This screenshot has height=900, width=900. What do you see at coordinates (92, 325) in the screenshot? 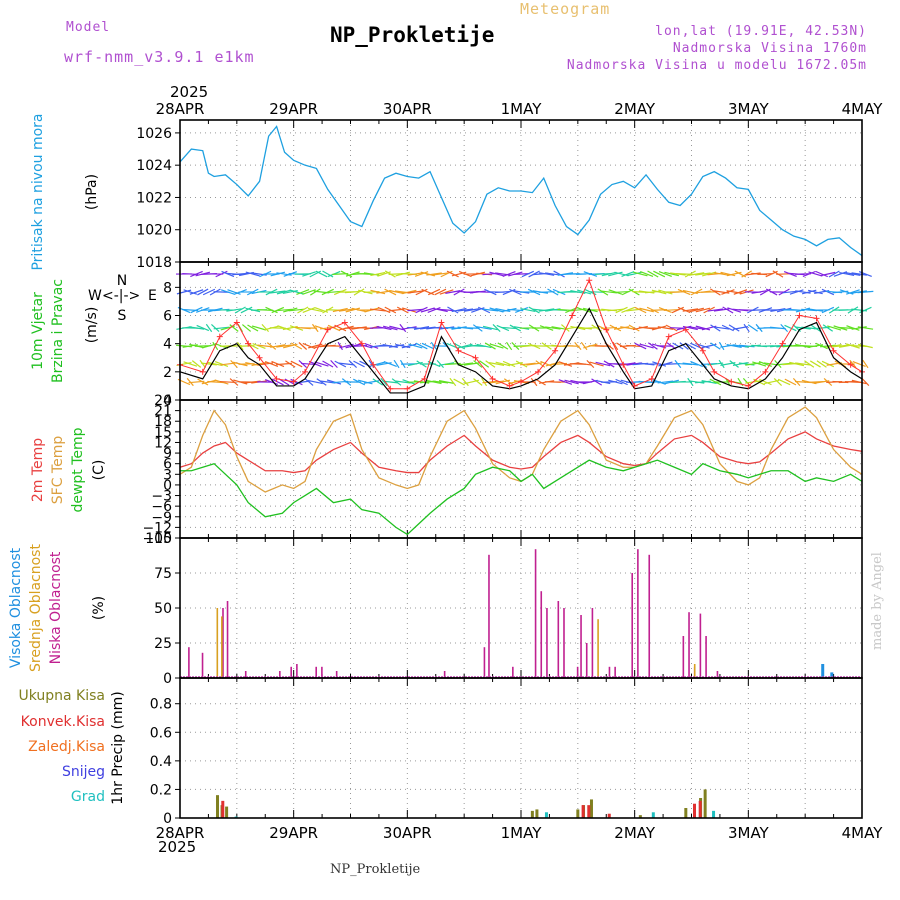
I see `wind-unit: (m/s)` at bounding box center [92, 325].